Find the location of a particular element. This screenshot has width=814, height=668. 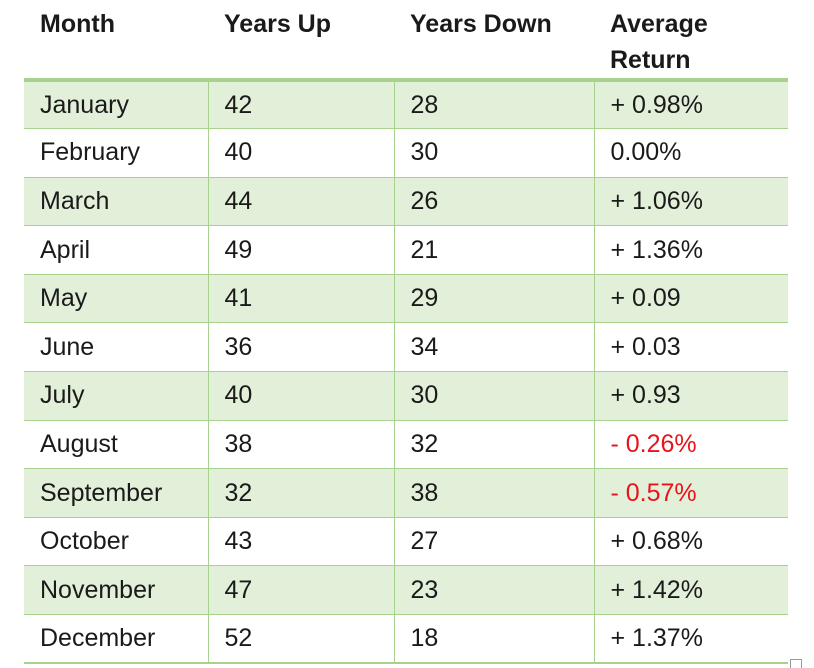

cell-years-down: 26 is located at coordinates (493, 201).